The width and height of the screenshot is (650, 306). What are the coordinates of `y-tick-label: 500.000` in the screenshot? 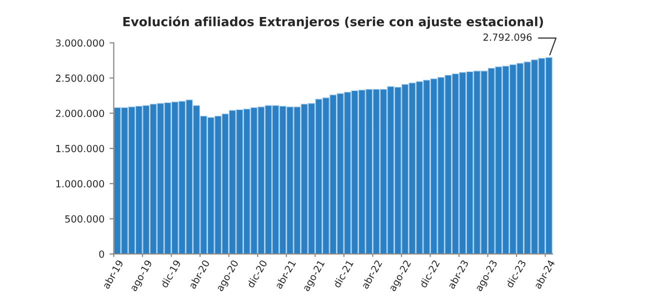 It's located at (84, 219).